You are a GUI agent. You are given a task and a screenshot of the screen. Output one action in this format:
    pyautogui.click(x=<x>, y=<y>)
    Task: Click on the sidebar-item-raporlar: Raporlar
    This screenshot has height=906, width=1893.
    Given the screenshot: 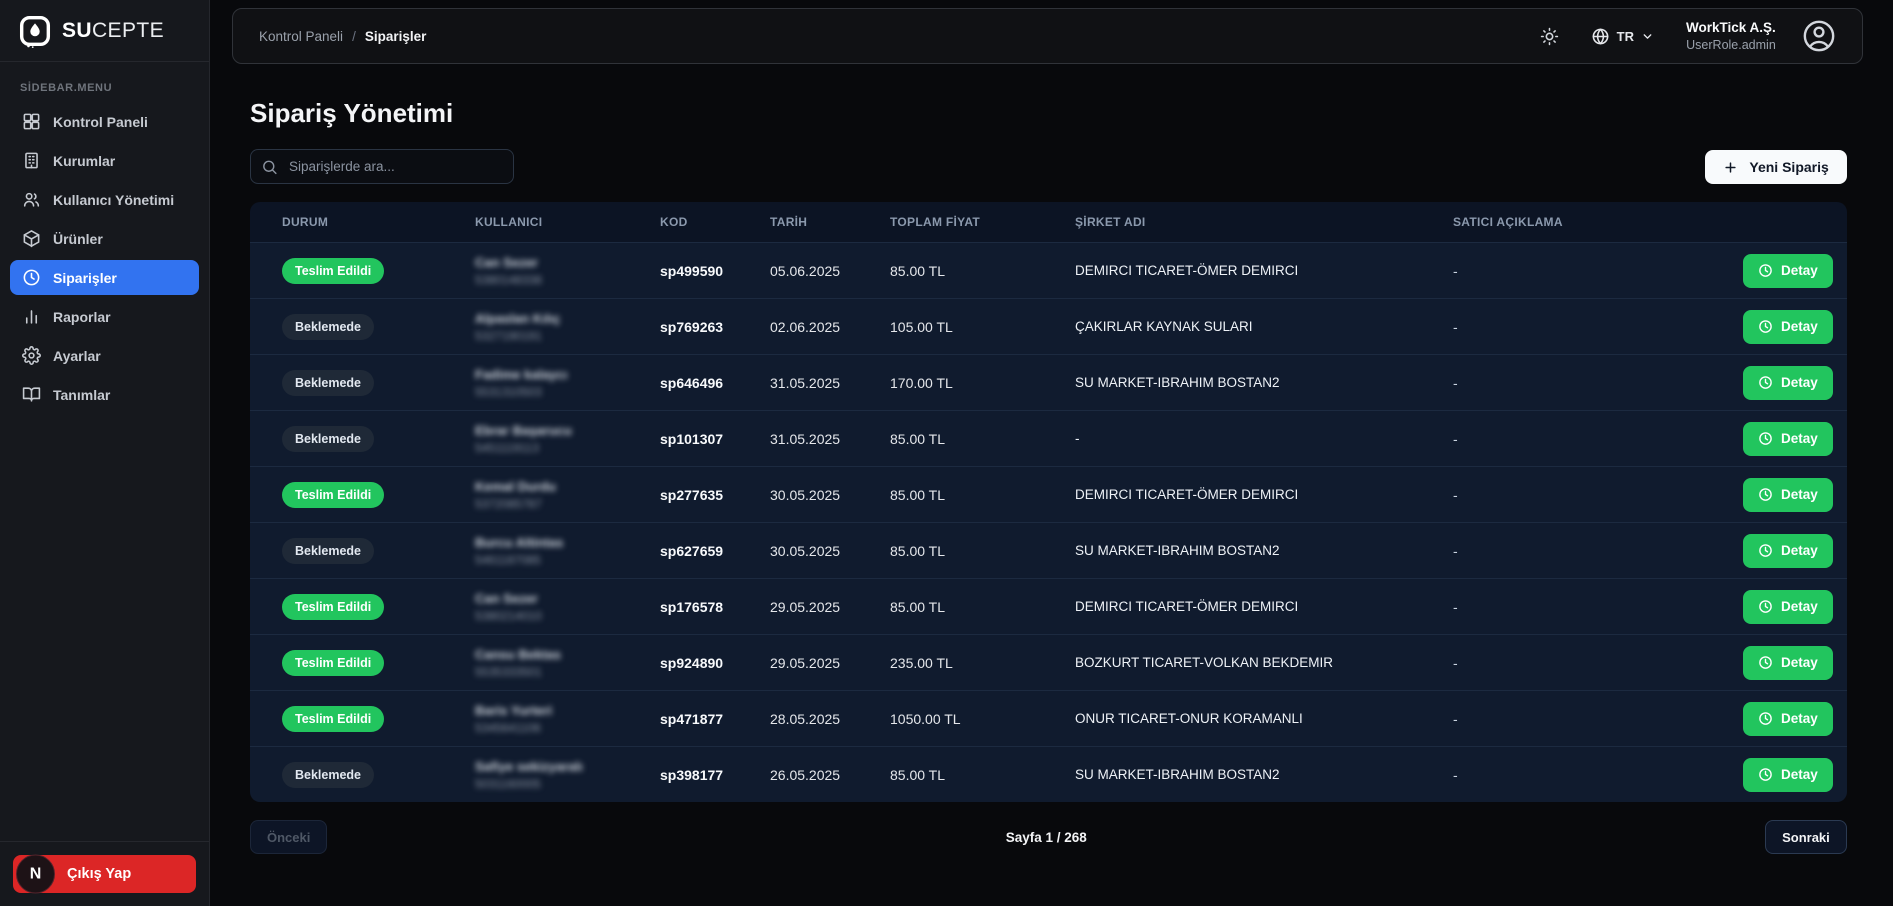 What is the action you would take?
    pyautogui.click(x=104, y=316)
    